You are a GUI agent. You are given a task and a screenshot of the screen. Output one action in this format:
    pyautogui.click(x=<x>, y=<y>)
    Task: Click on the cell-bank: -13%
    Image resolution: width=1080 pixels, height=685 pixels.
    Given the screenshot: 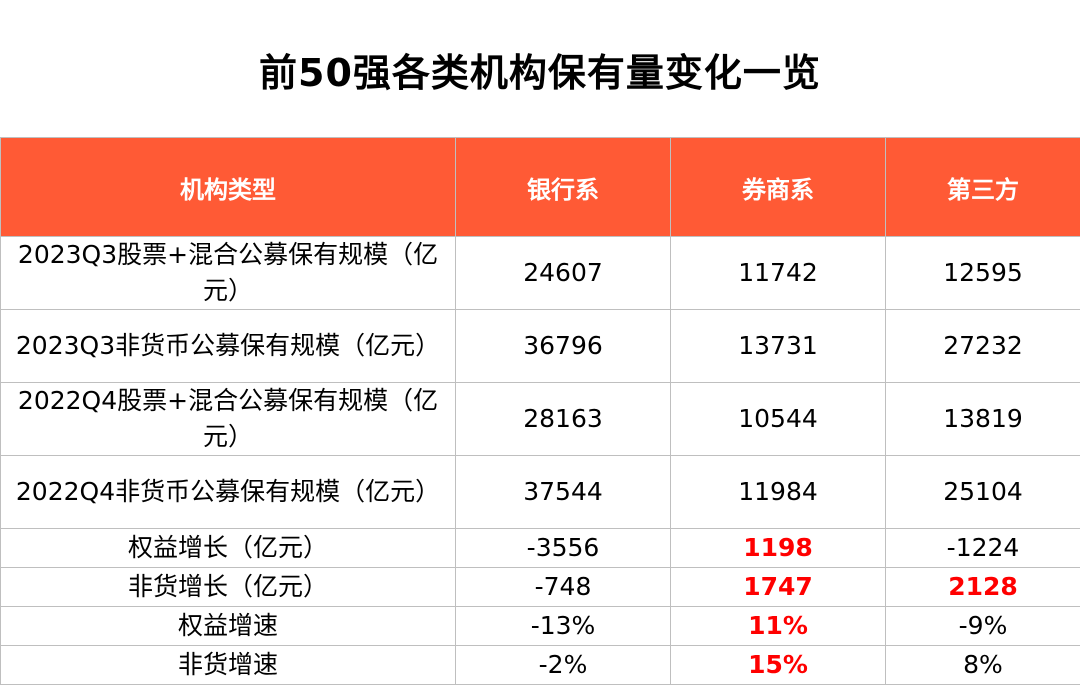 What is the action you would take?
    pyautogui.click(x=563, y=626)
    